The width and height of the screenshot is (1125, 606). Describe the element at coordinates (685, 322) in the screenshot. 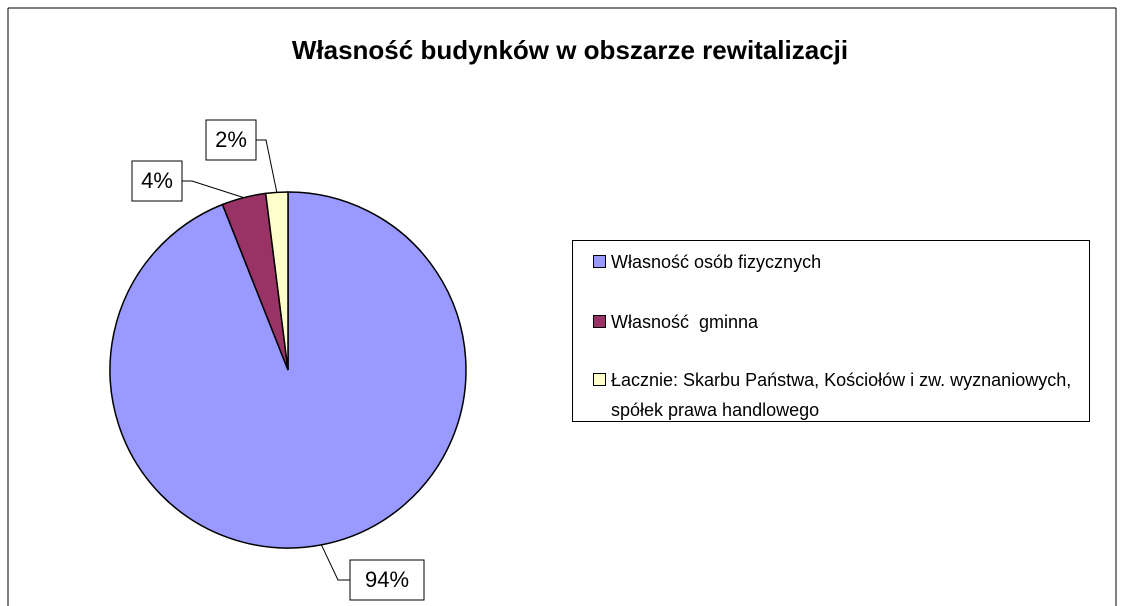

I see `legend-label: Własność gminna` at that location.